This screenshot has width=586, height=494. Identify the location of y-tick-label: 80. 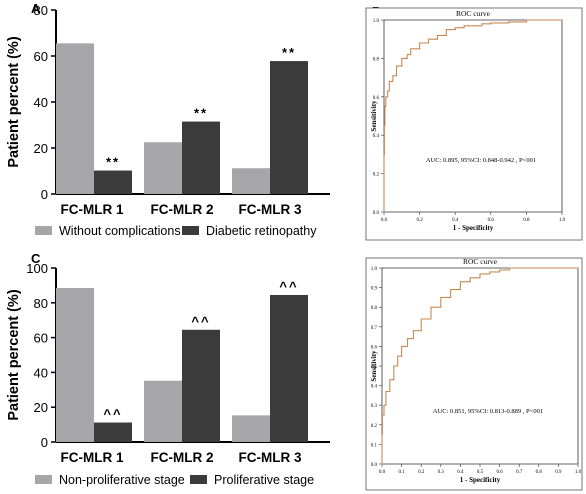
(41, 10).